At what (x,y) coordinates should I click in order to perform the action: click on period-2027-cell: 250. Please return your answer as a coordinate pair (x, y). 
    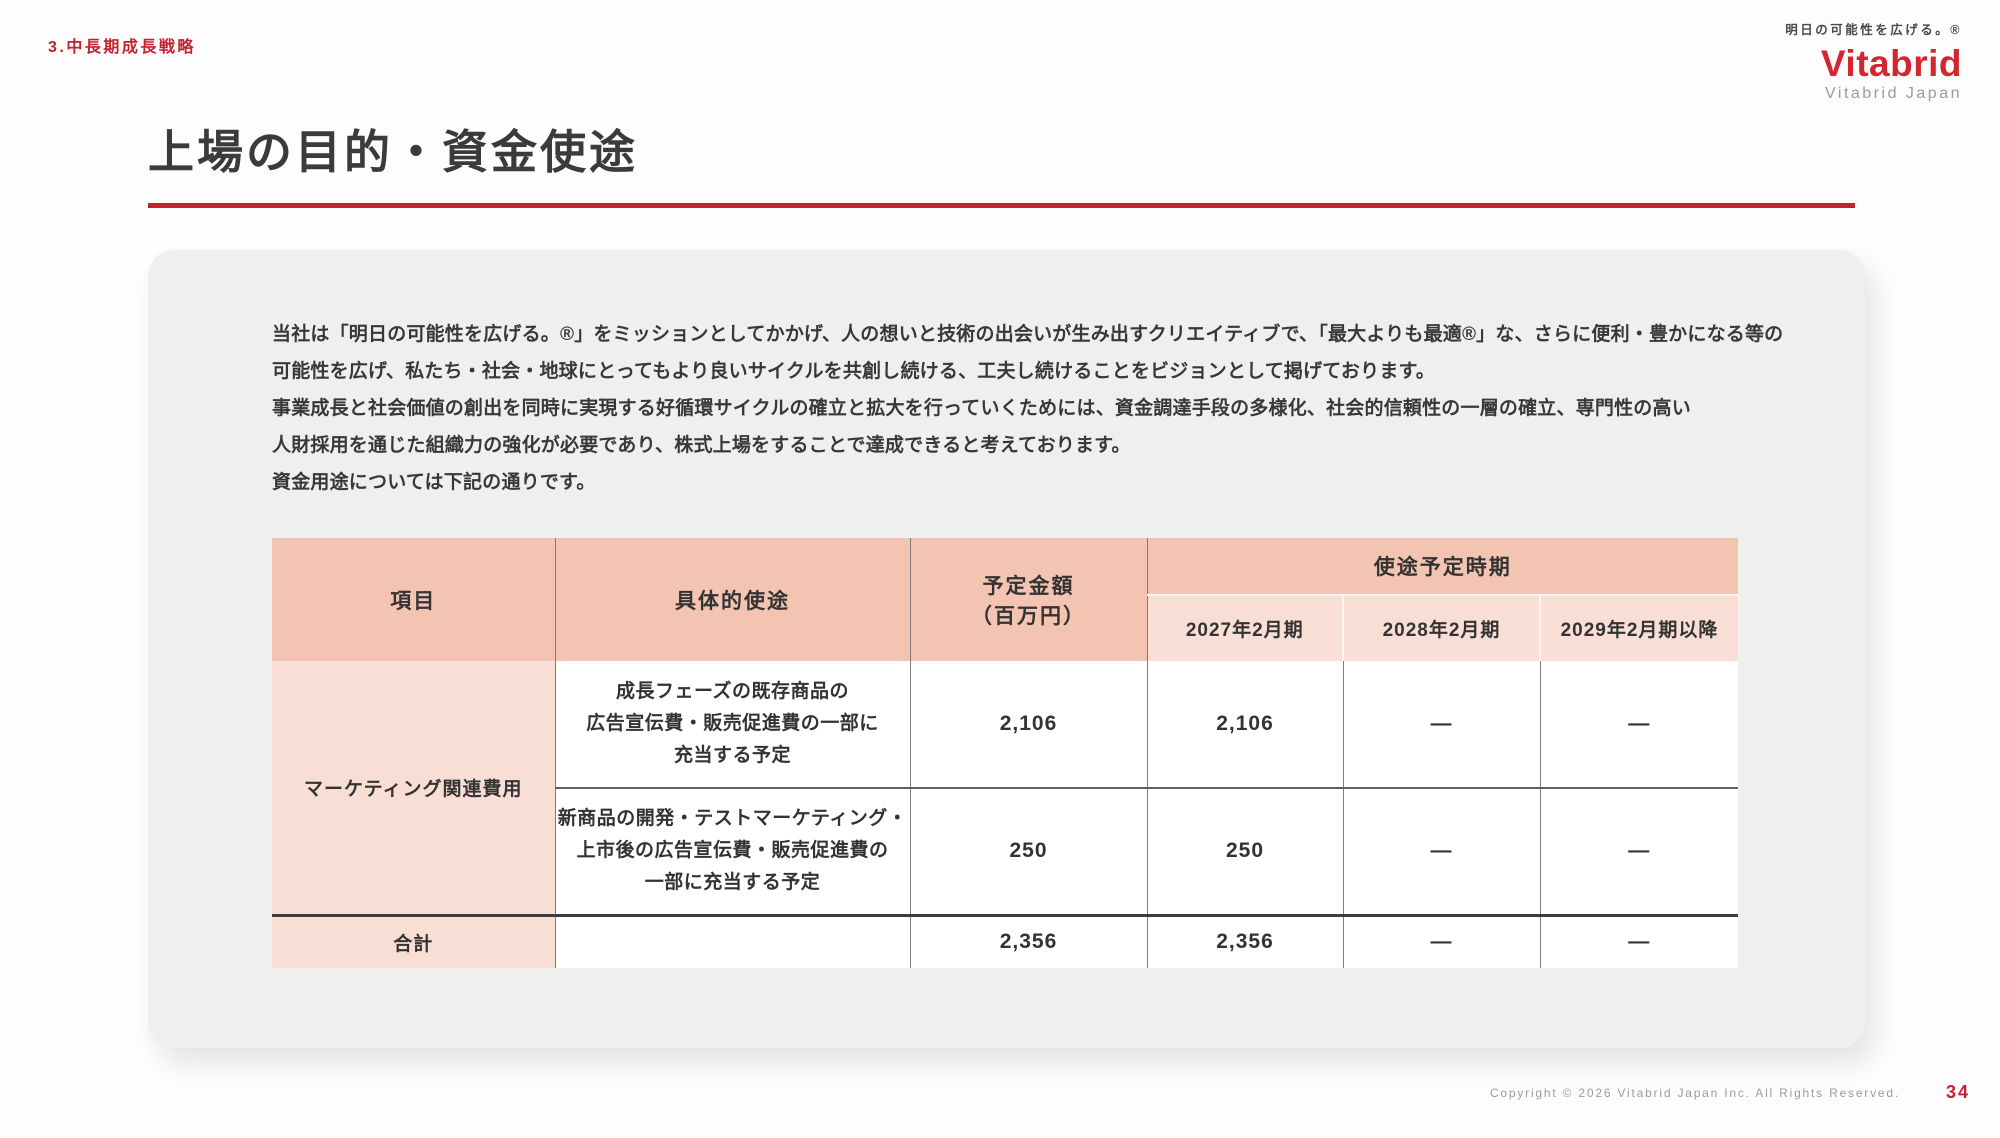
    Looking at the image, I should click on (1245, 851).